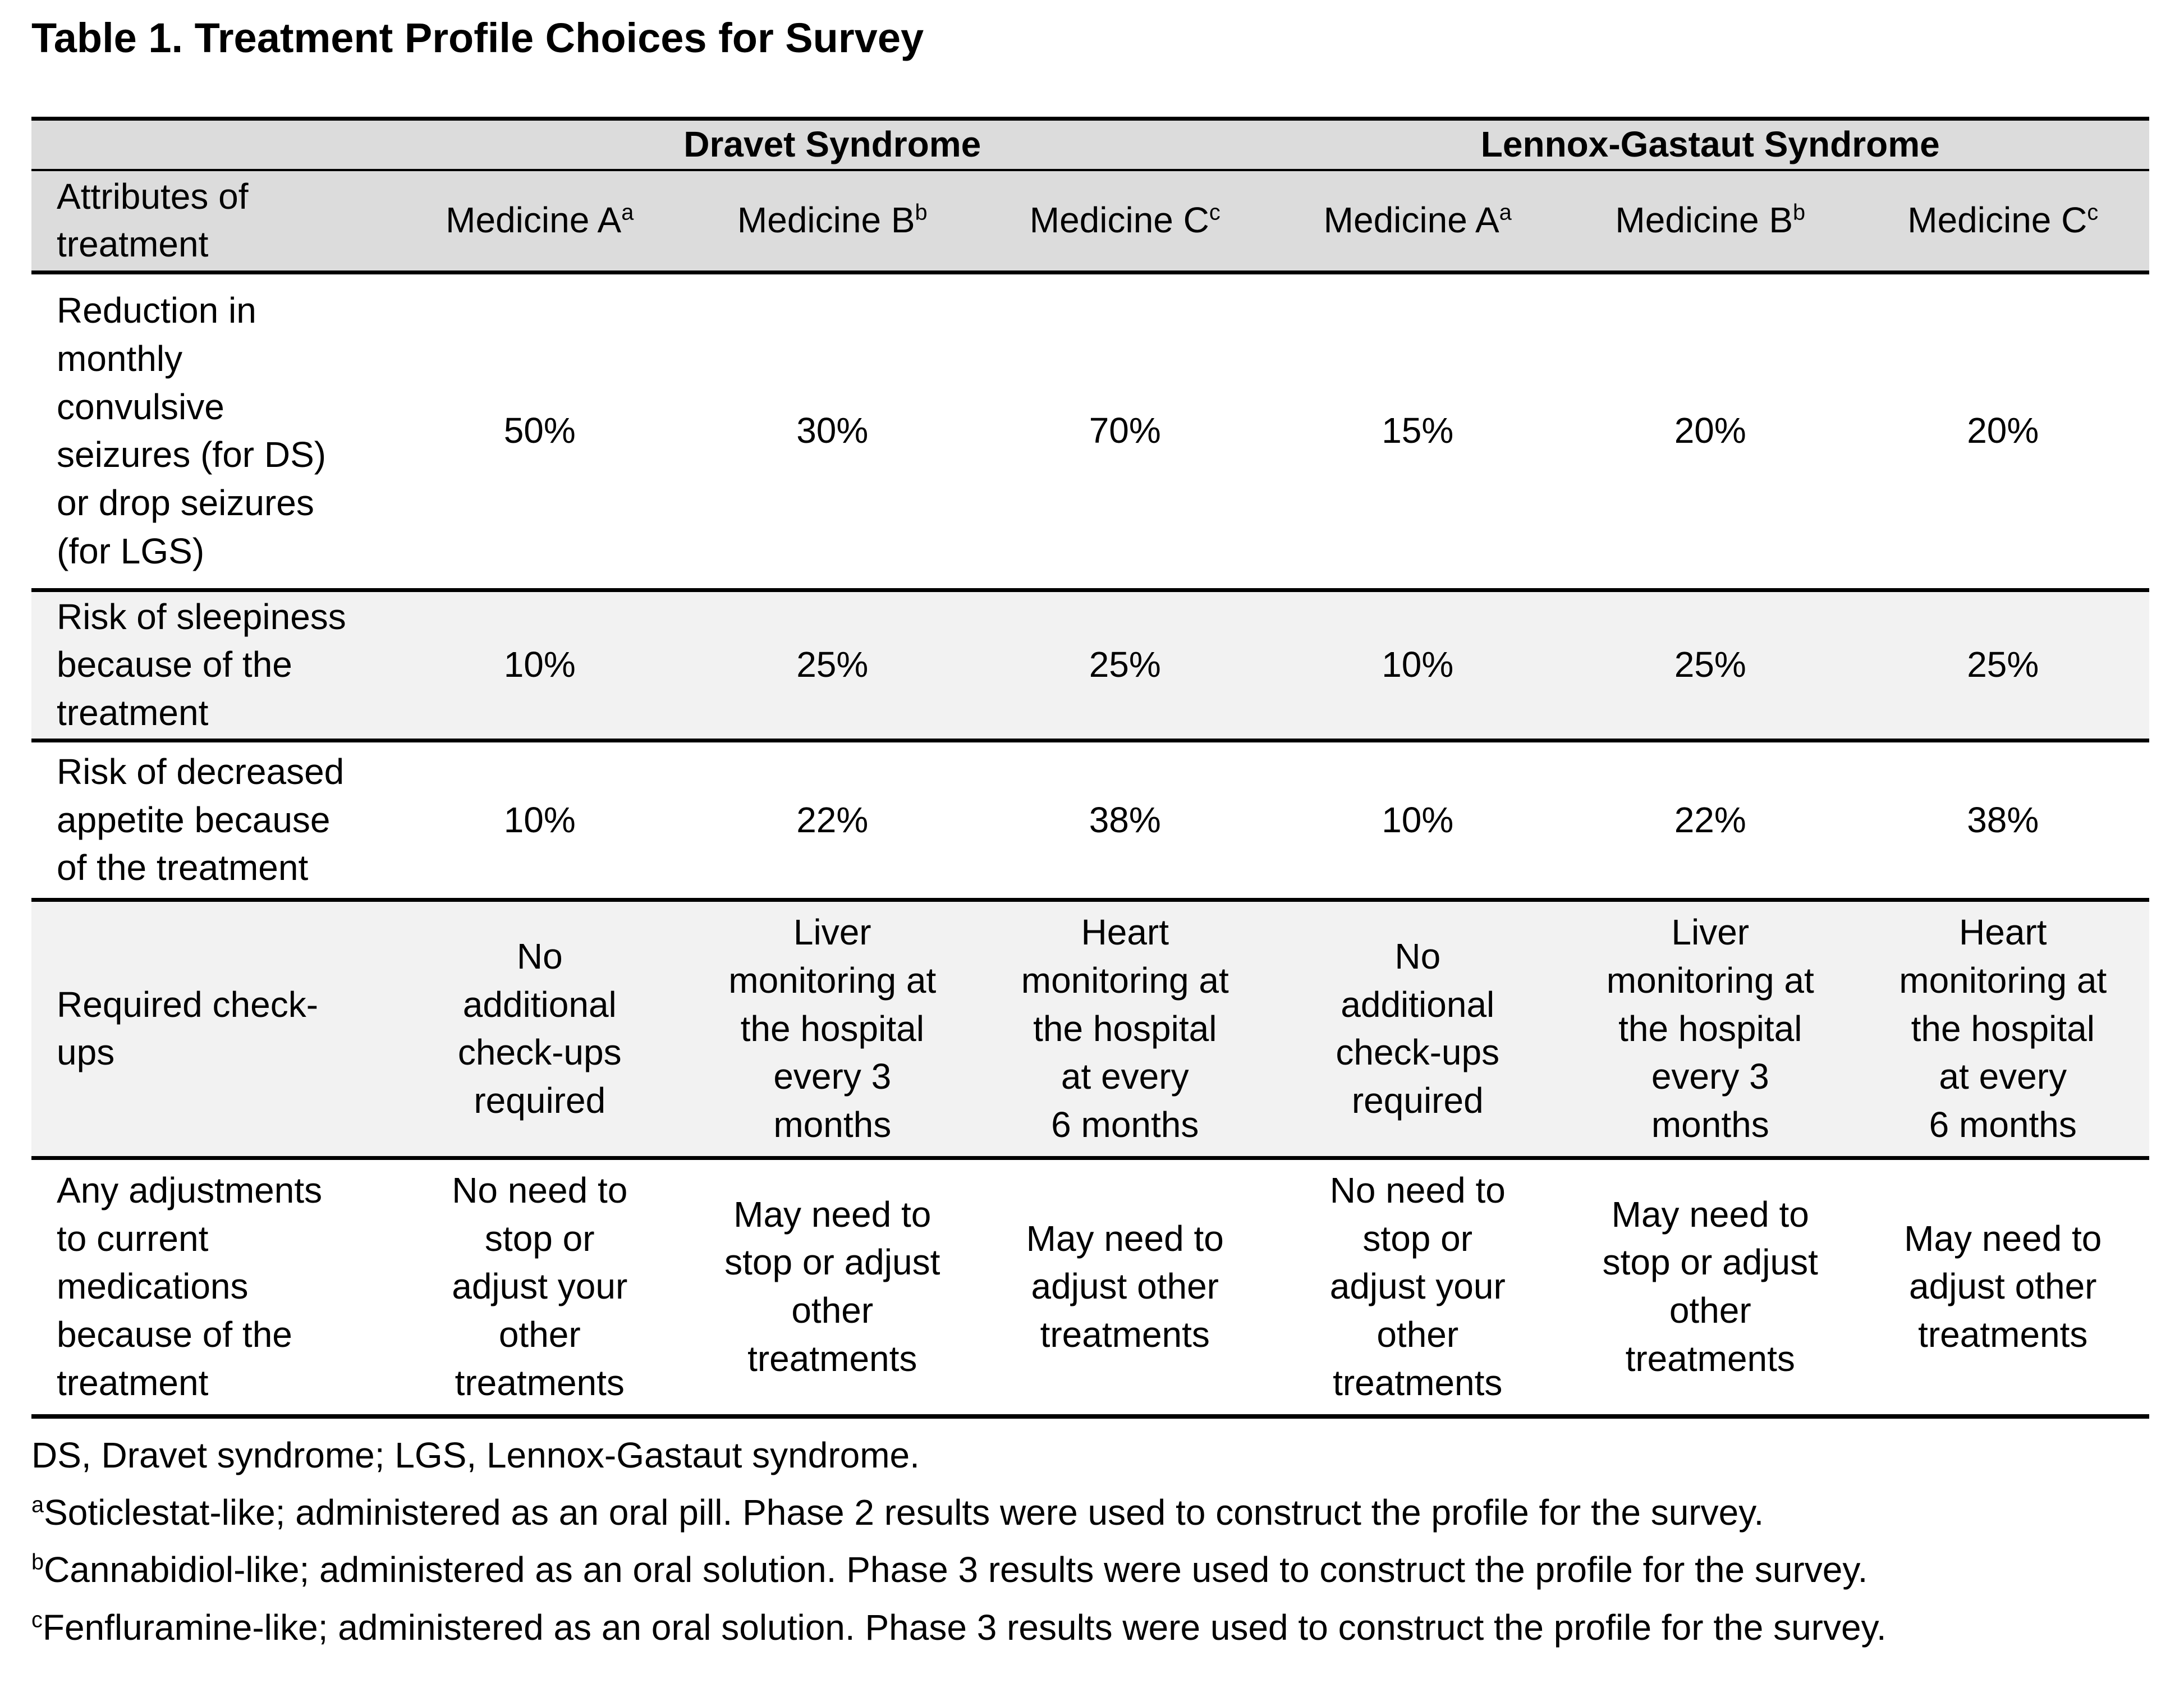  Describe the element at coordinates (212, 144) in the screenshot. I see `corner-cell` at that location.